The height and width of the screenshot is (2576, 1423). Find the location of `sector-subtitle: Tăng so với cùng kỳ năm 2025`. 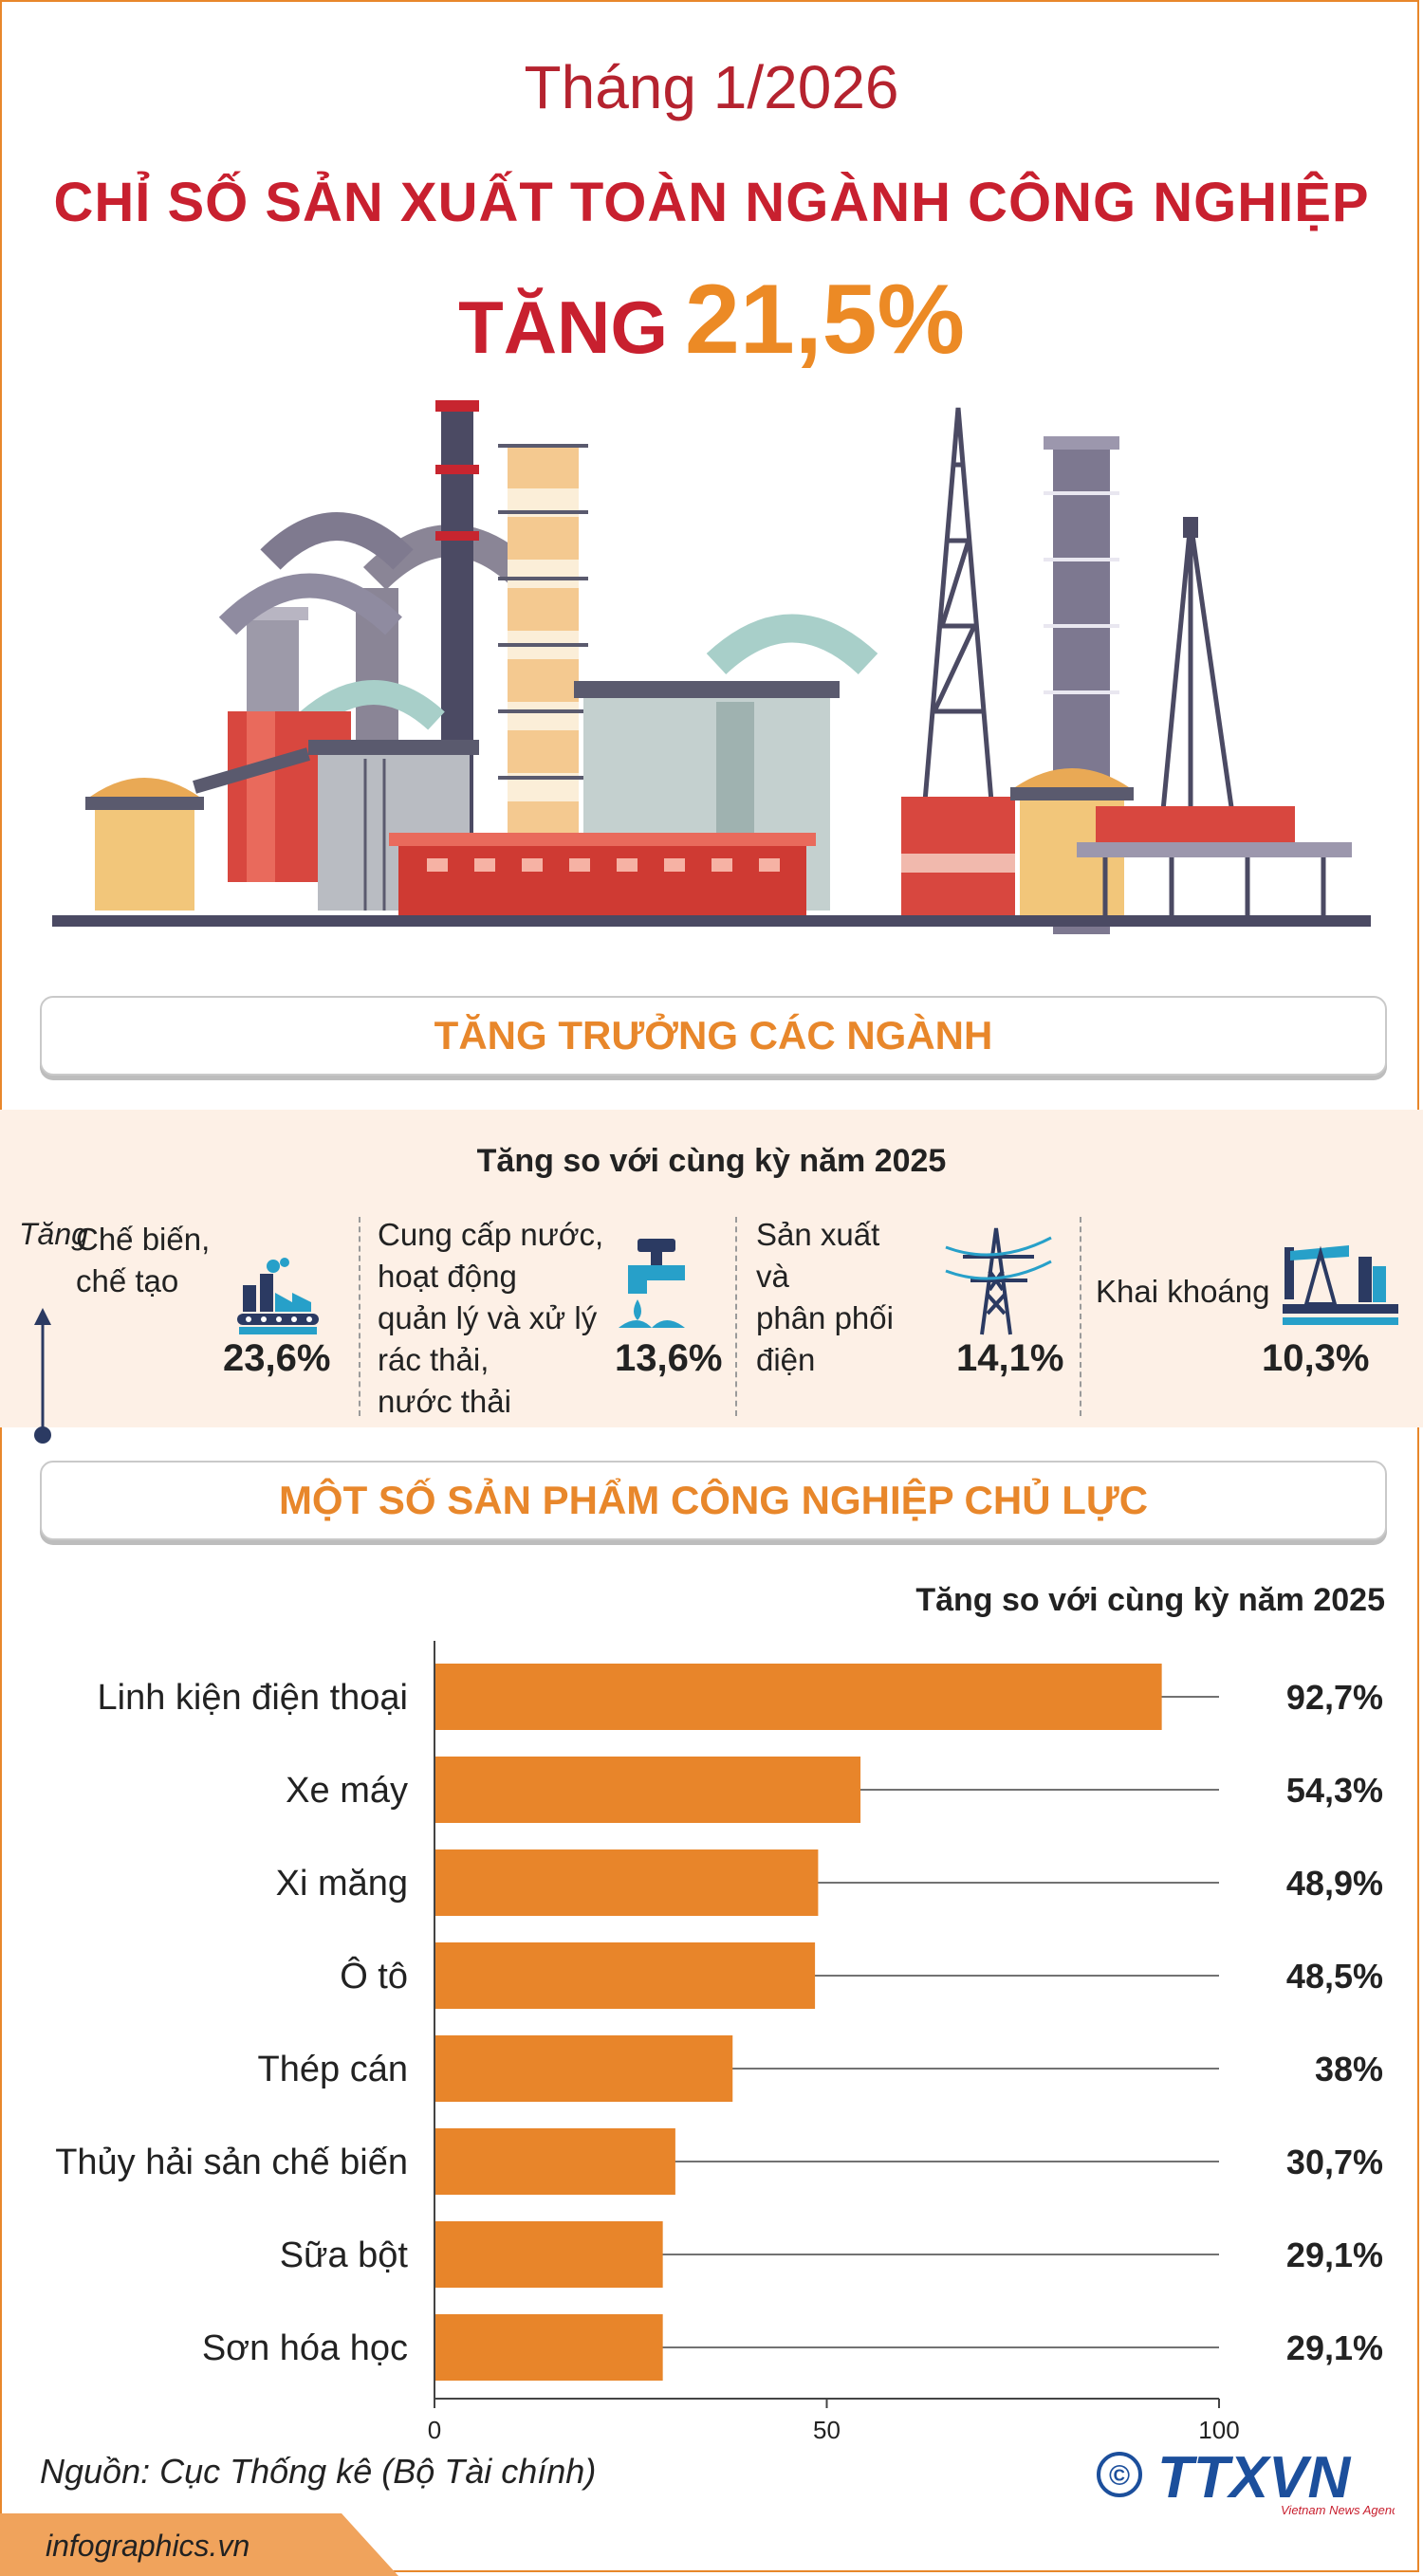

sector-subtitle: Tăng so với cùng kỳ năm 2025 is located at coordinates (711, 1161).